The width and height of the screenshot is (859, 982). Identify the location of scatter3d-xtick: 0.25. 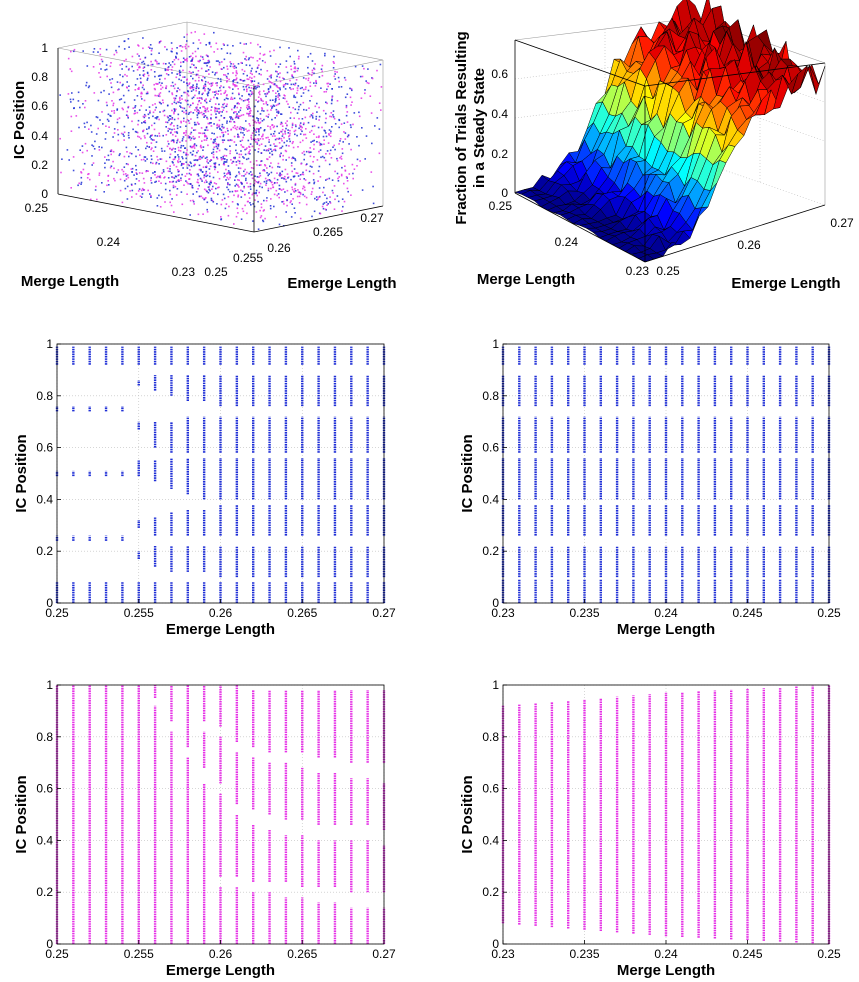
(216, 272).